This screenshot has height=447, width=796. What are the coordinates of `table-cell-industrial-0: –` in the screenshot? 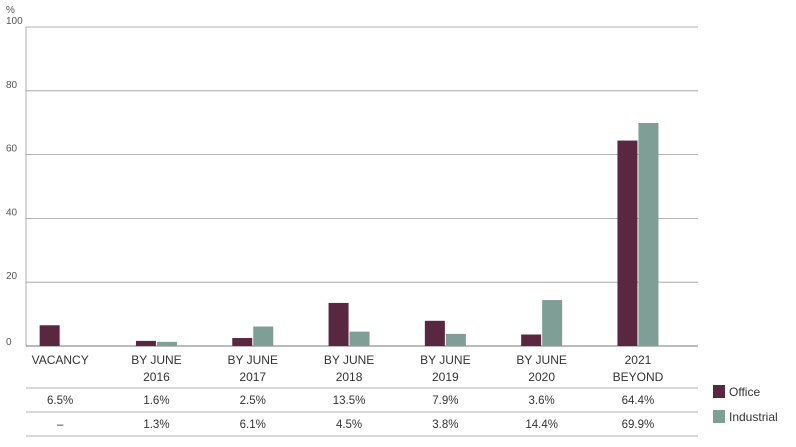 It's located at (60, 425).